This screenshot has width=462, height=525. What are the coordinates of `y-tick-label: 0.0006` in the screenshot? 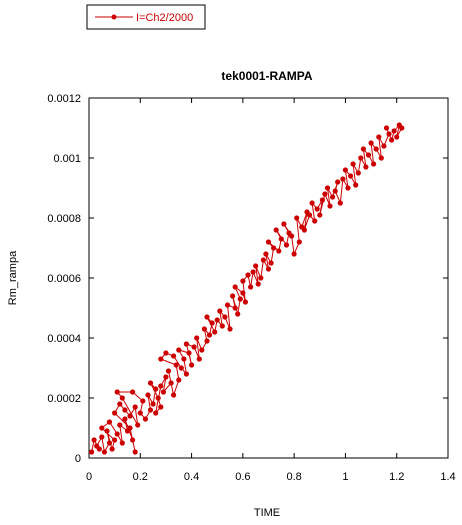 It's located at (64, 279).